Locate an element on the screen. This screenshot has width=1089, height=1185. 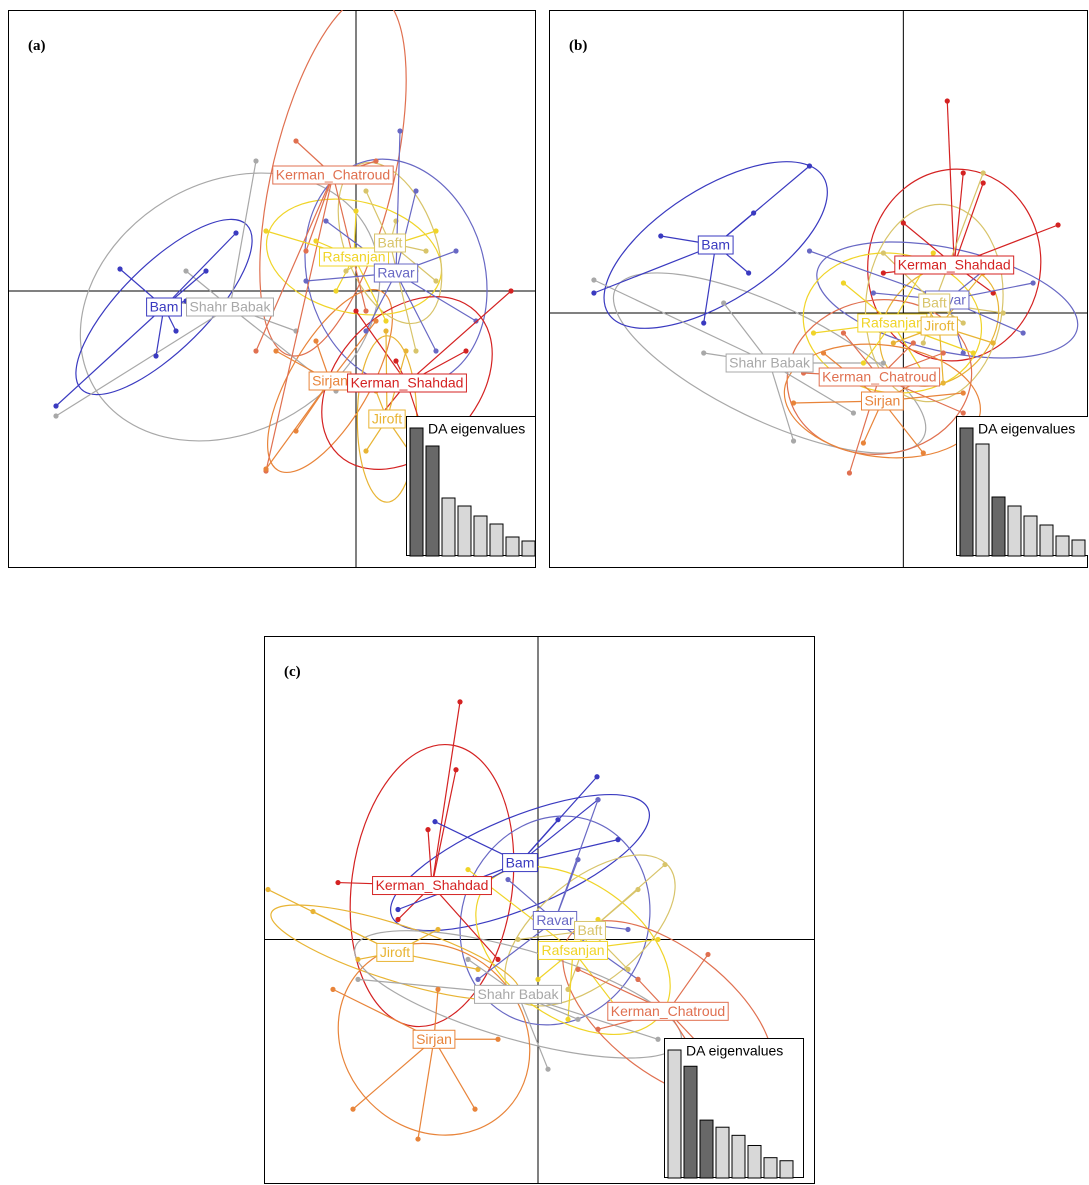
eigen-inset: DA eigenvalues is located at coordinates (734, 1108).